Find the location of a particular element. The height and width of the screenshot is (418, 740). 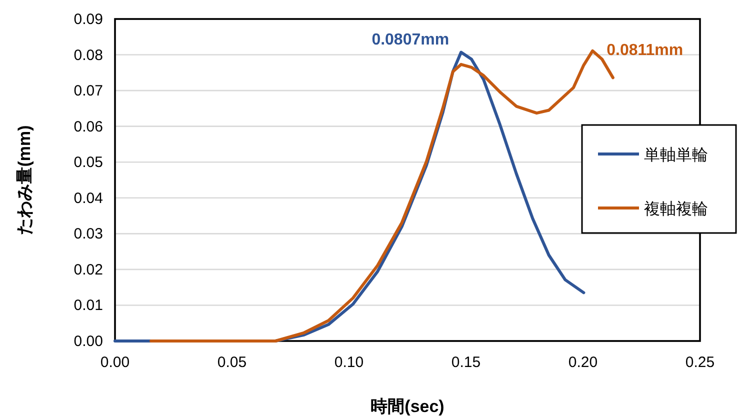

x-tick-label: 0.00 is located at coordinates (115, 362).